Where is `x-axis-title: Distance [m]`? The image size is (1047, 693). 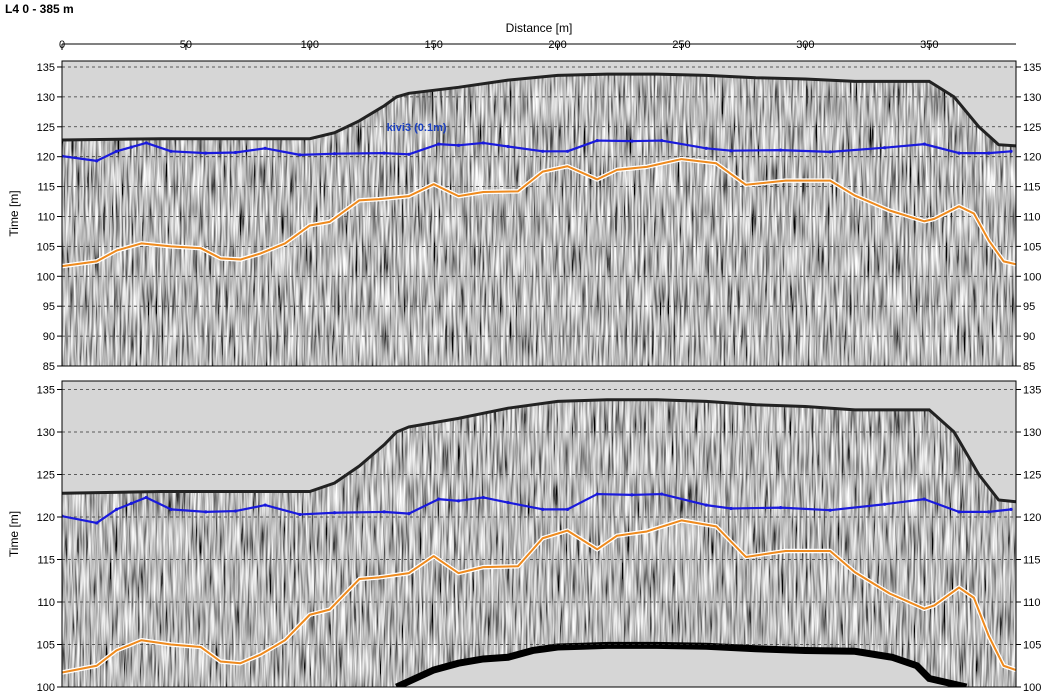 x-axis-title: Distance [m] is located at coordinates (539, 28).